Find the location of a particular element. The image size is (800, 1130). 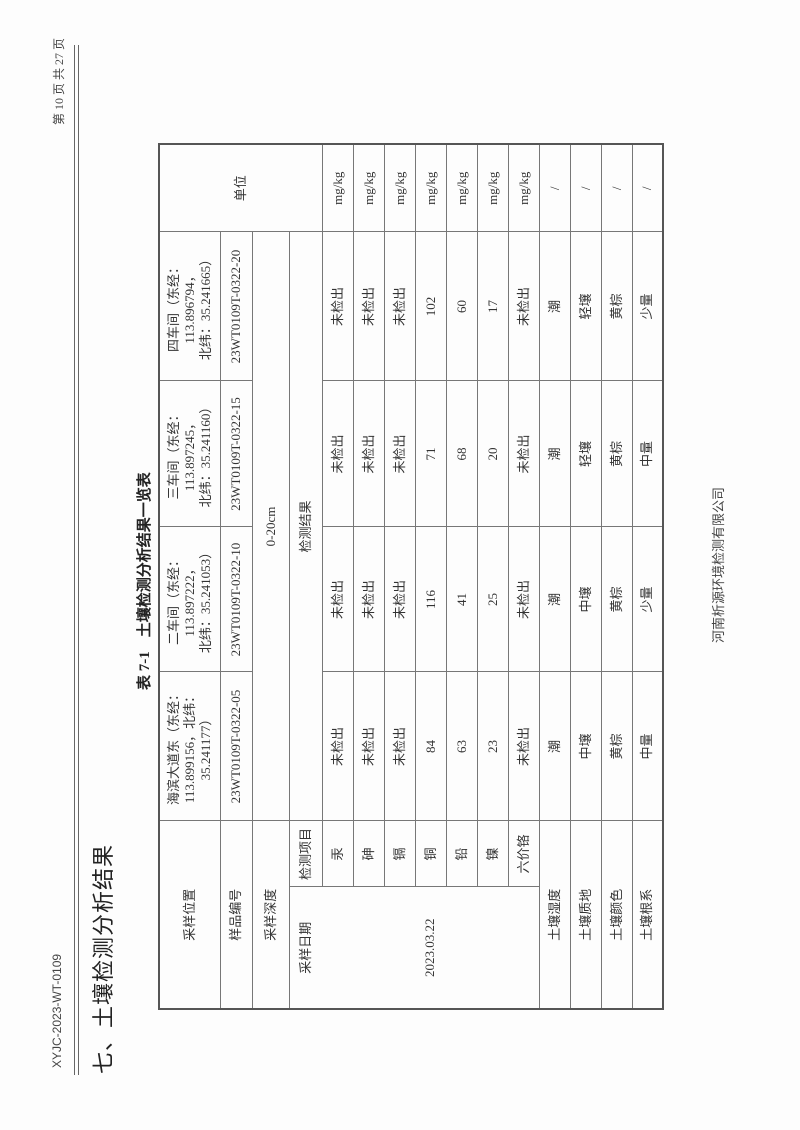

result-header: 检测结果 is located at coordinates (305, 526).